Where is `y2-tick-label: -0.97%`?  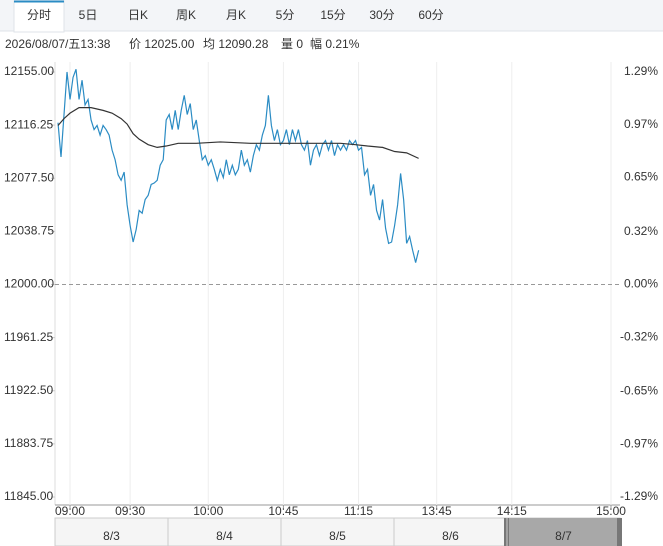
y2-tick-label: -0.97% is located at coordinates (639, 443).